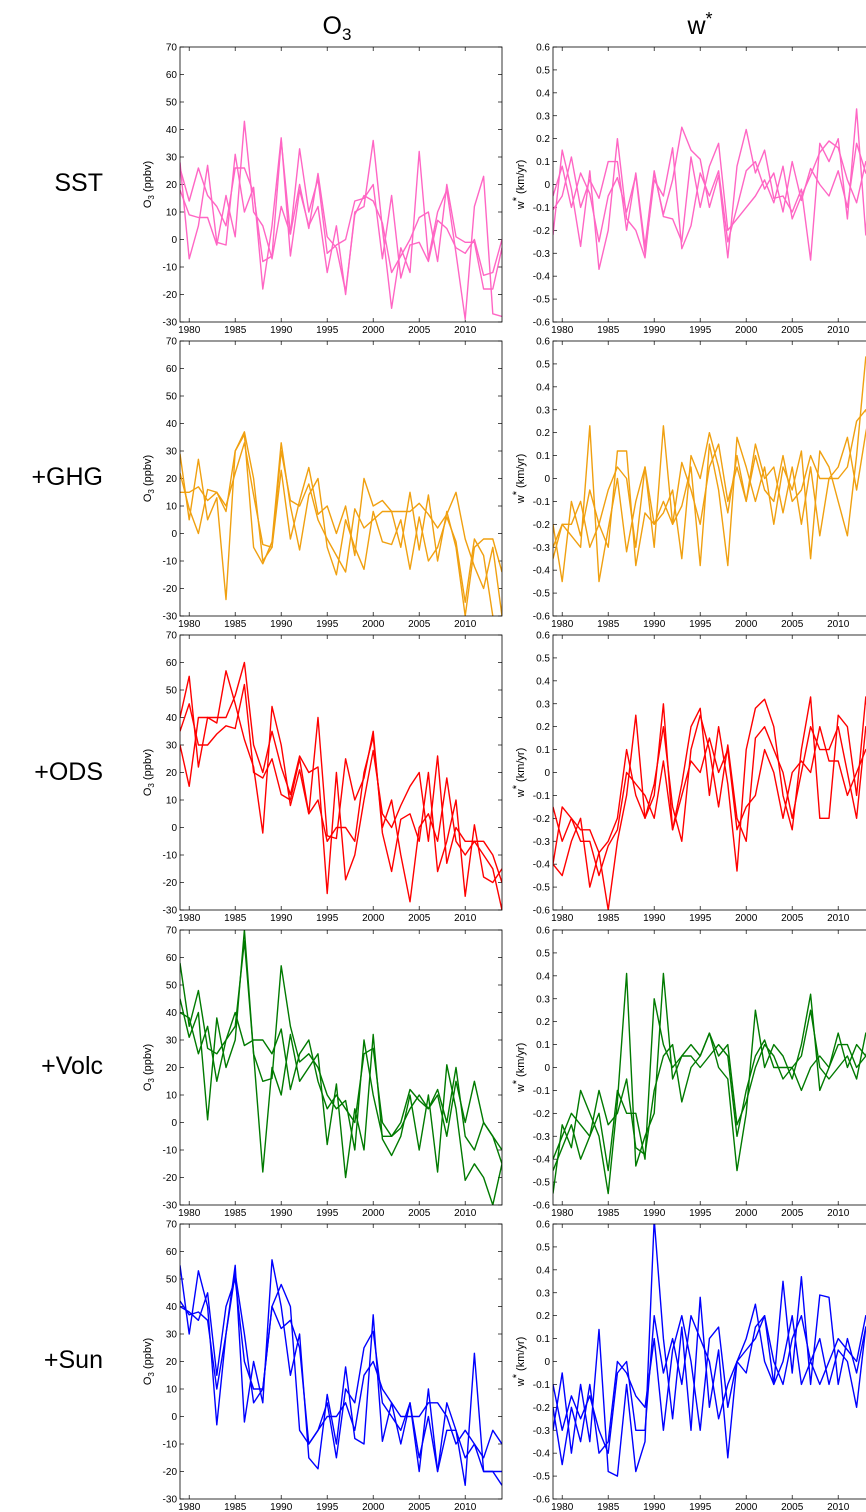  What do you see at coordinates (543, 387) in the screenshot?
I see `y-tick-label-w-ghg-10: 0.4` at bounding box center [543, 387].